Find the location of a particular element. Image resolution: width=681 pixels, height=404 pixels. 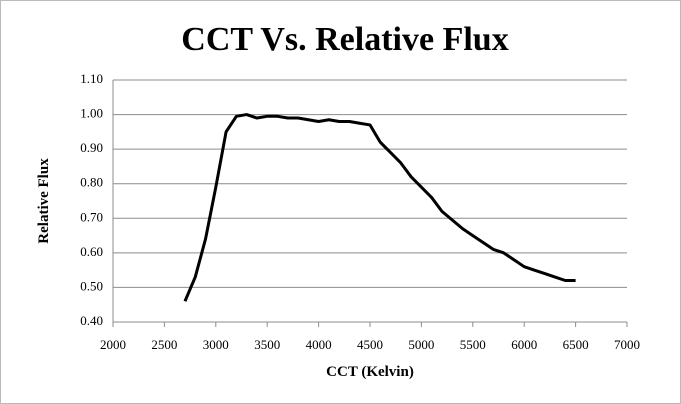

x-tick-label: 2500 is located at coordinates (164, 344).